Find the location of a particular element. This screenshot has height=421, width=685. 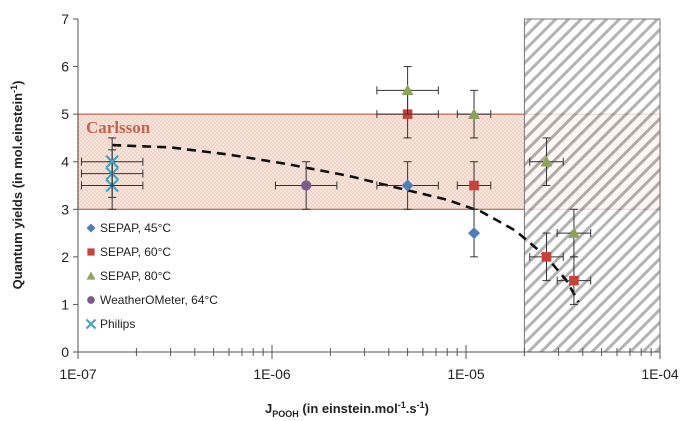

legend-label: SEPAP, 45°C is located at coordinates (135, 228).